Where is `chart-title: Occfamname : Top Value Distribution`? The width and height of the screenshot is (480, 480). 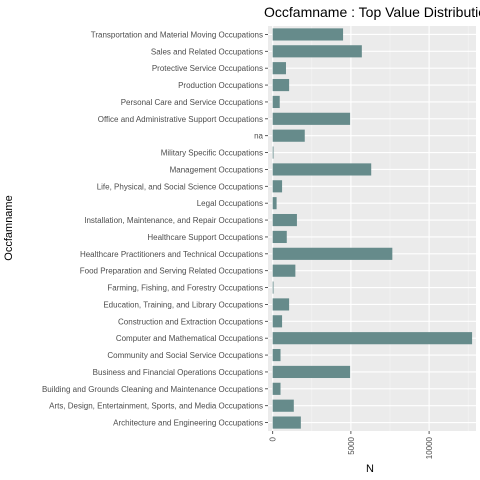 chart-title: Occfamname : Top Value Distribution is located at coordinates (372, 12).